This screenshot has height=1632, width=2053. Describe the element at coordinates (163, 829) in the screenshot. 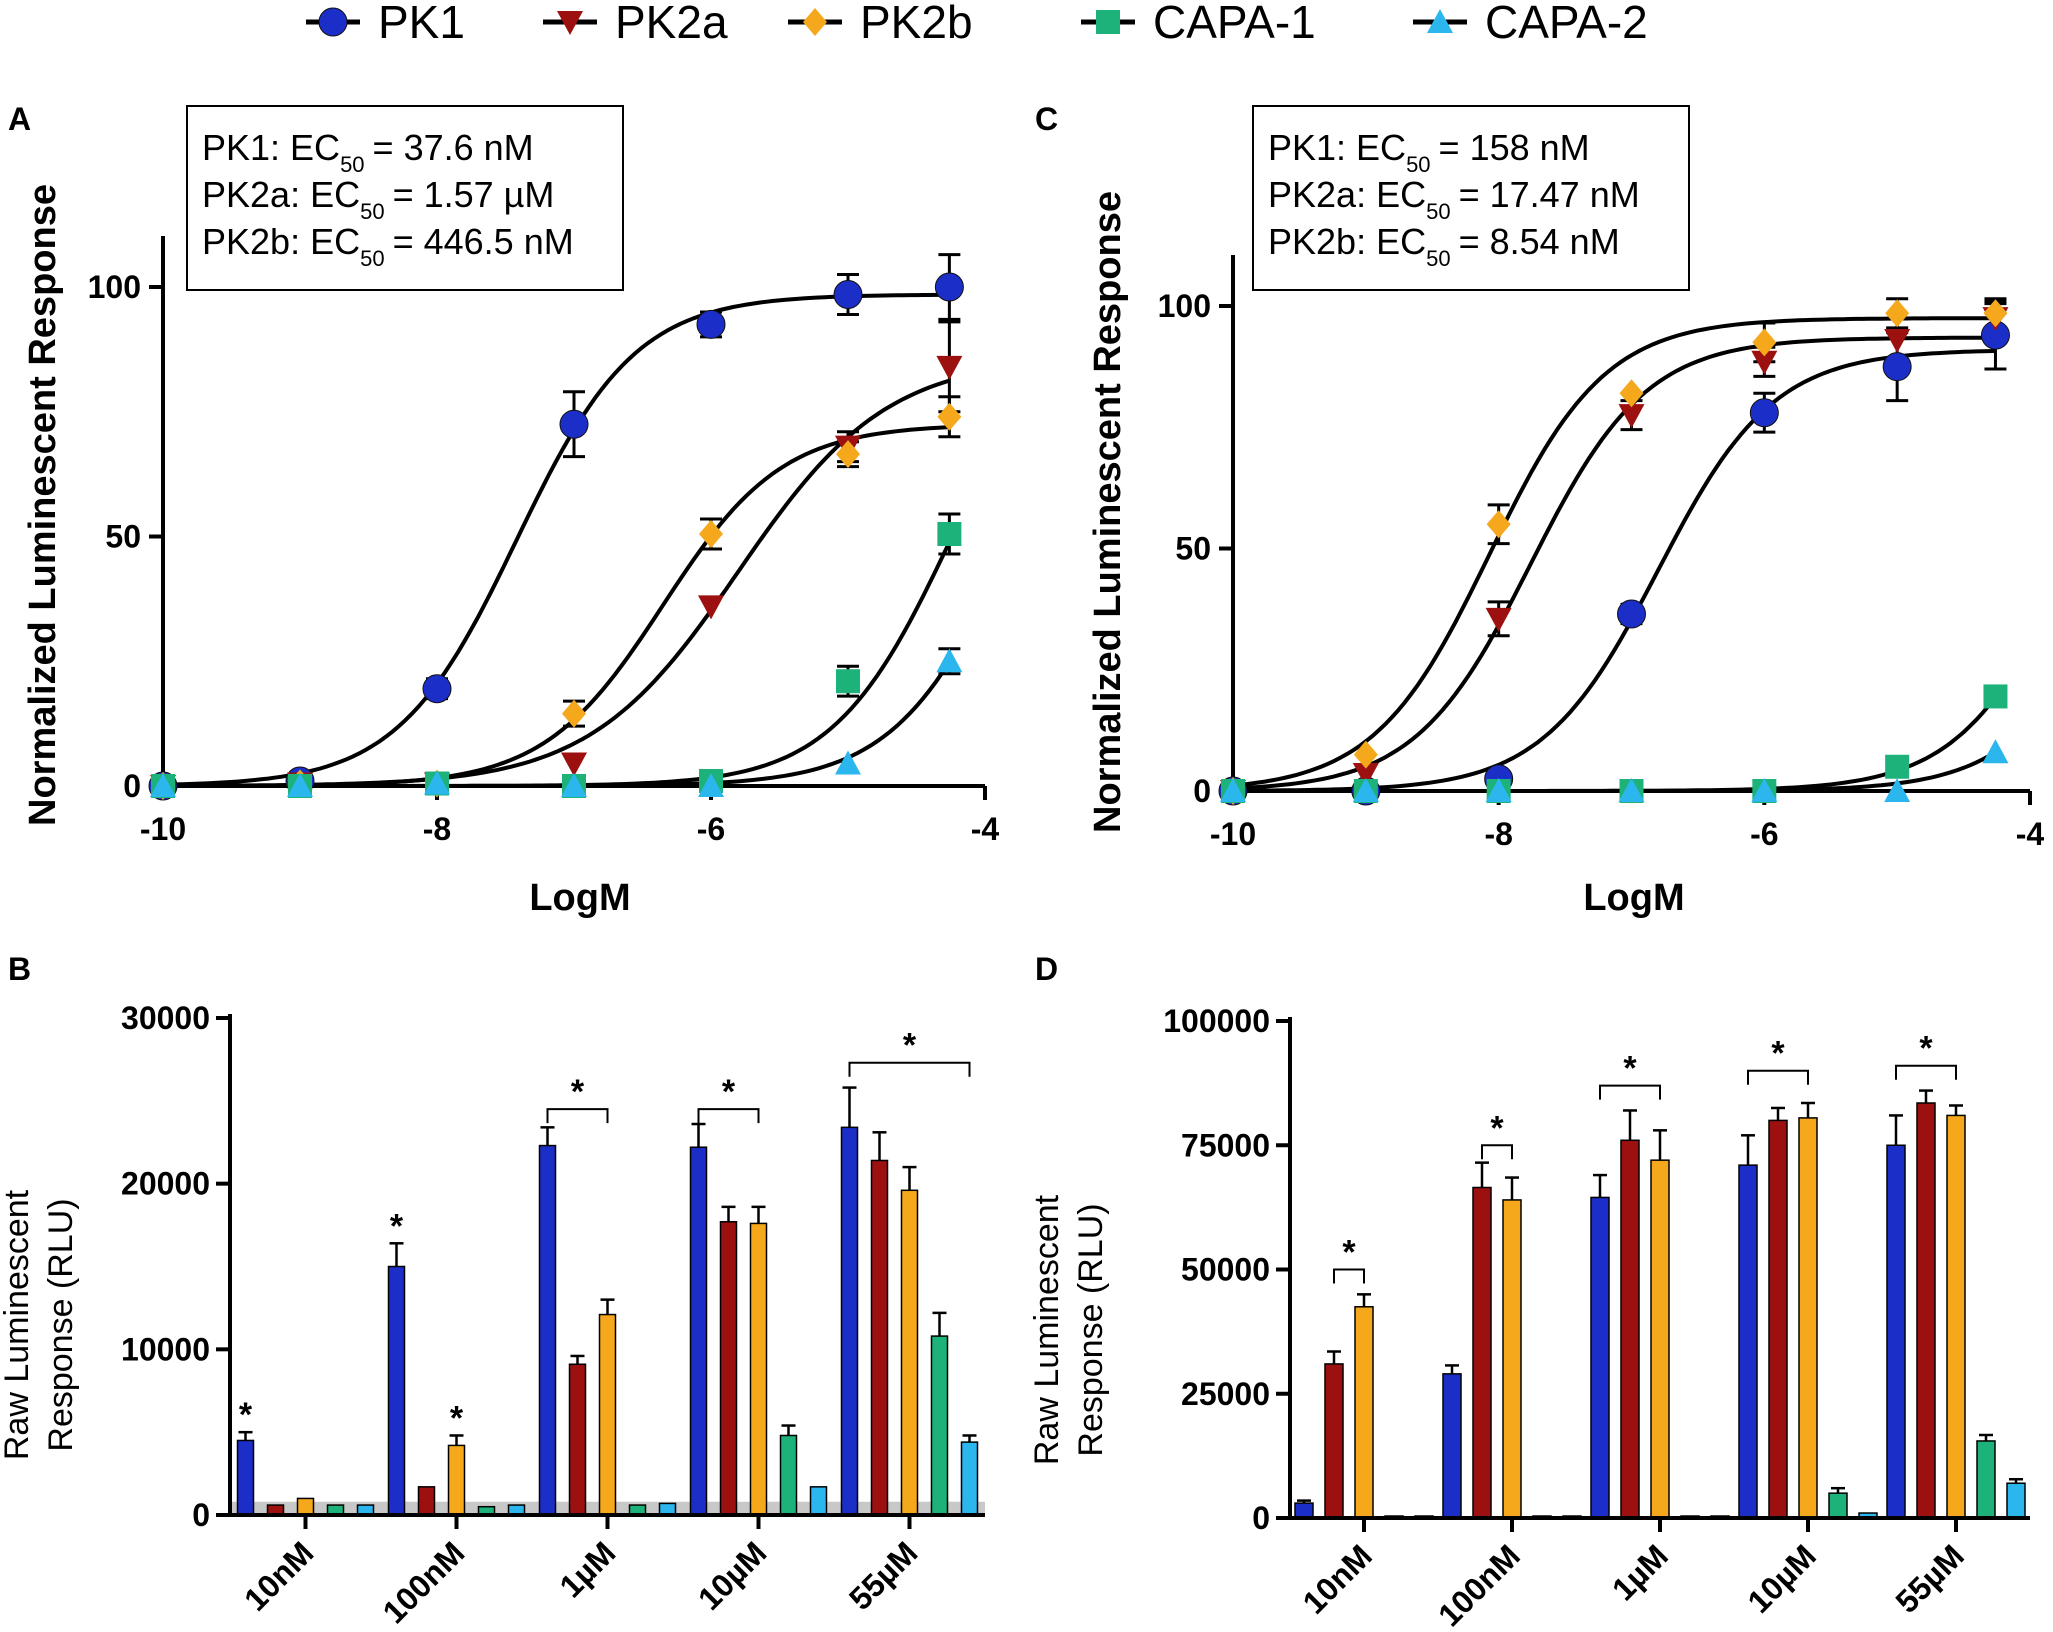

I see `x-tick-label: -10` at that location.